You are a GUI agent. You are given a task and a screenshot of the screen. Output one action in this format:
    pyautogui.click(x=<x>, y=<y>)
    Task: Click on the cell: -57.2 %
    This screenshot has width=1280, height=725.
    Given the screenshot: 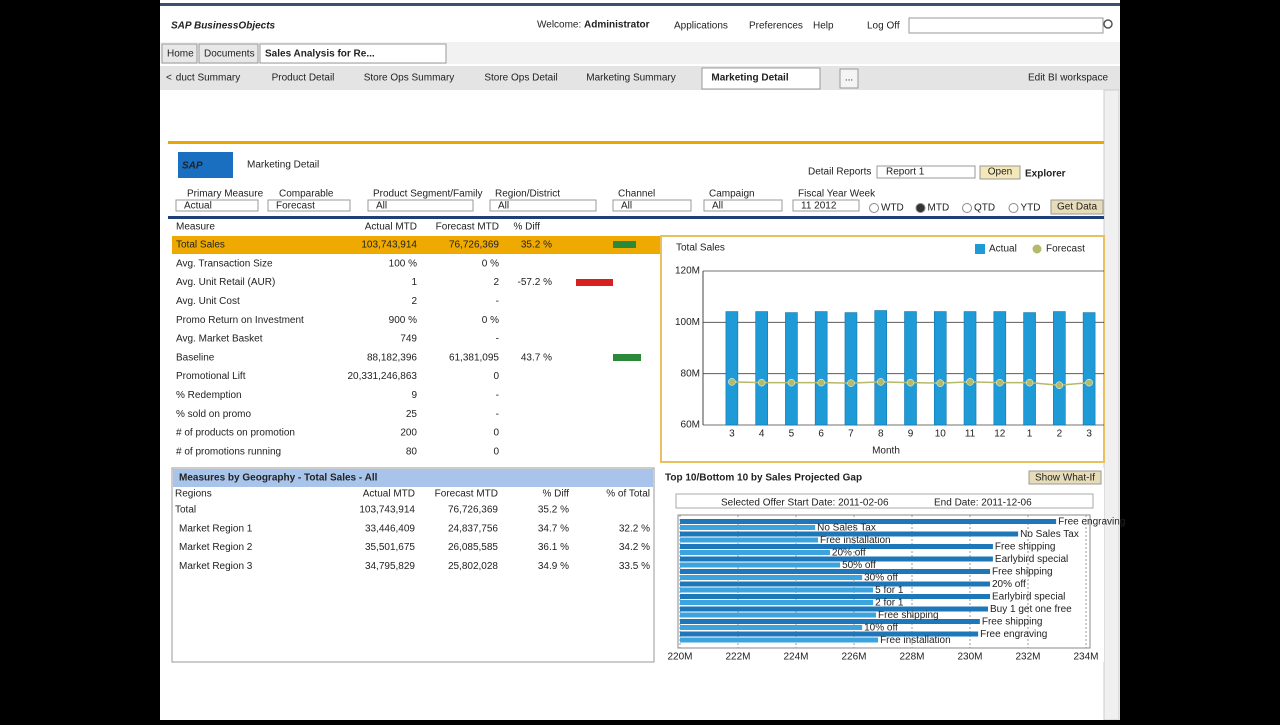 What is the action you would take?
    pyautogui.click(x=535, y=282)
    